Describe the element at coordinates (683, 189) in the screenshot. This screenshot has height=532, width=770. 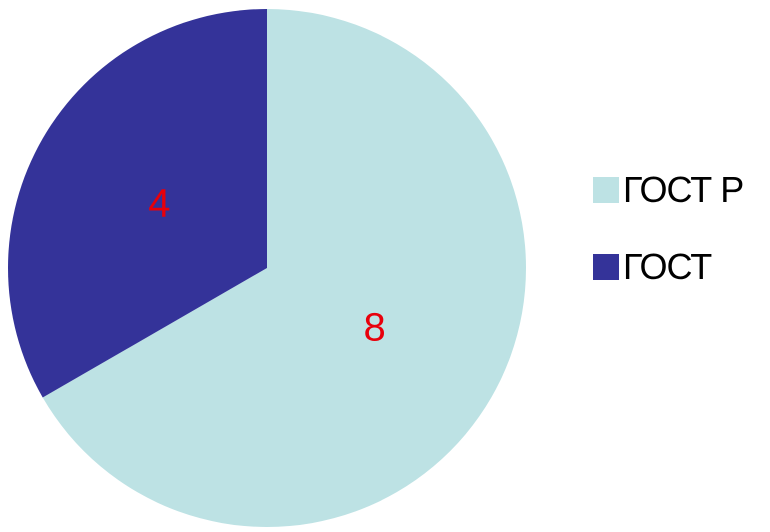
I see `legend-label-gost-r: ГОСТ Р` at that location.